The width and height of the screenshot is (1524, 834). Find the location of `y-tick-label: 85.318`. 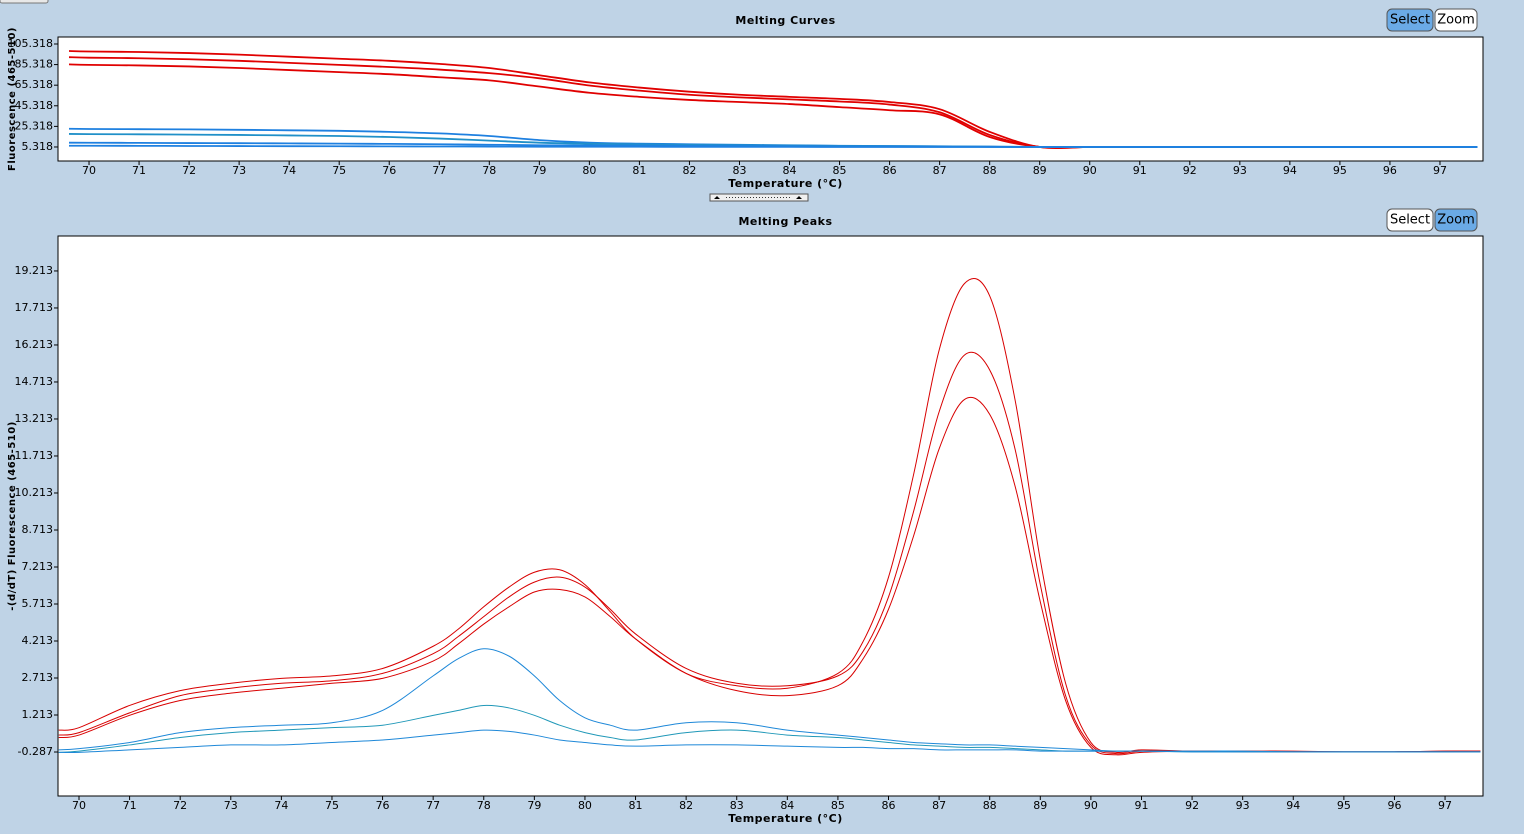

y-tick-label: 85.318 is located at coordinates (34, 64).